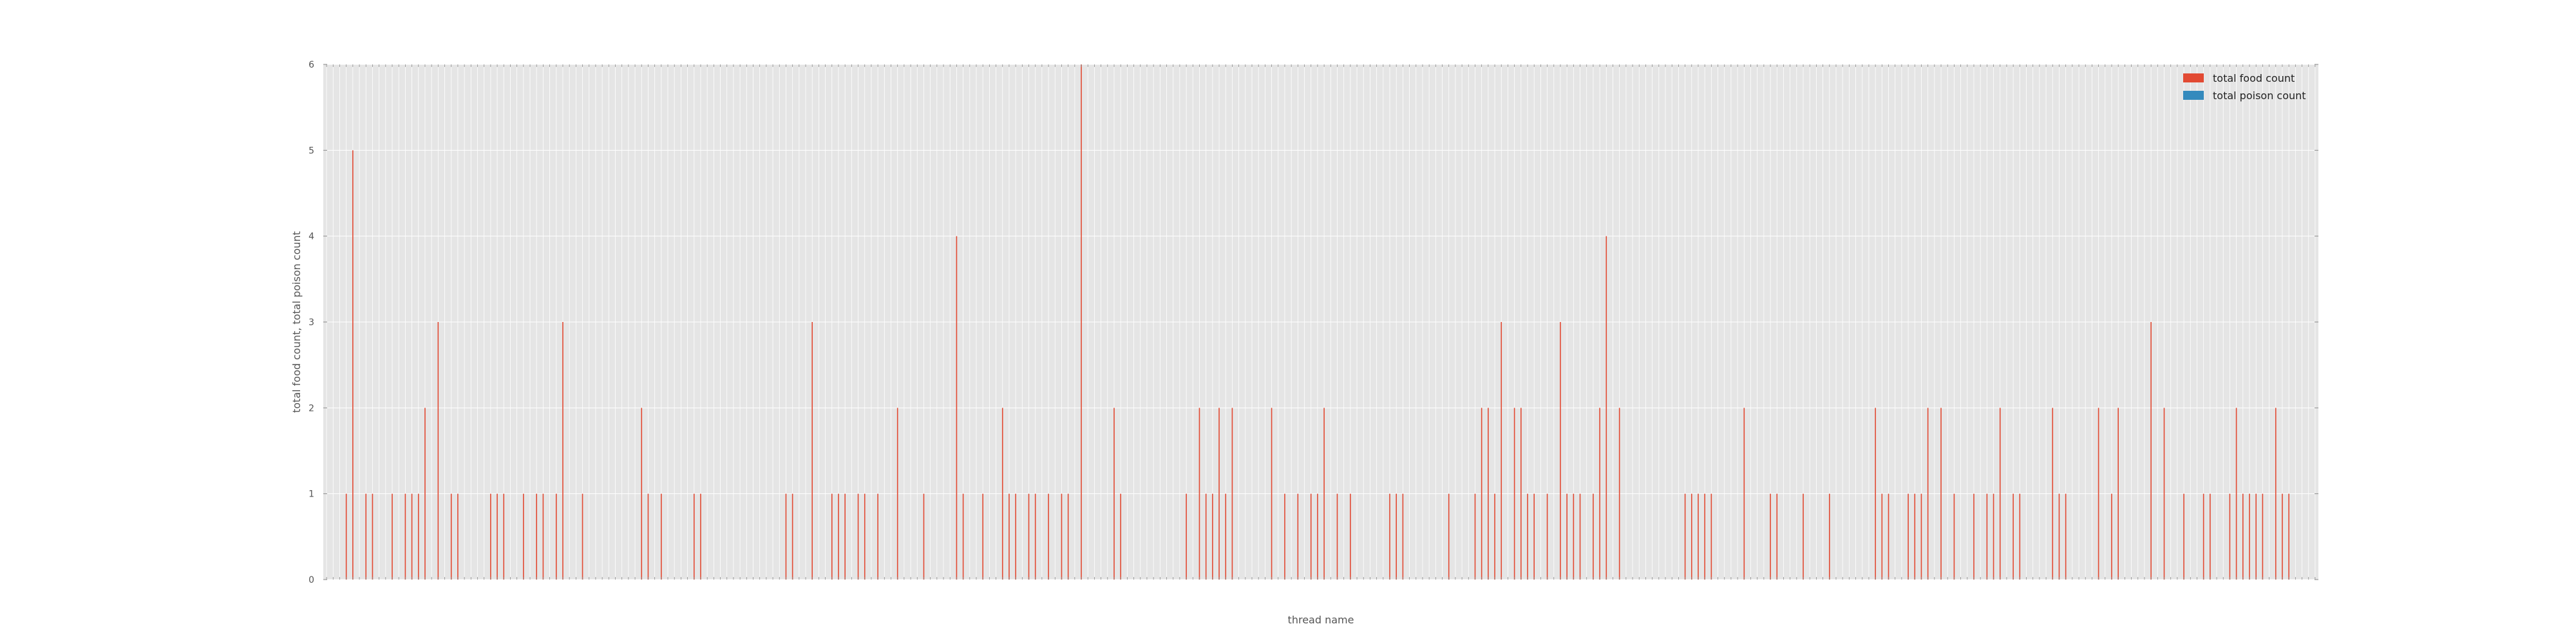 This screenshot has height=644, width=2576. Describe the element at coordinates (1321, 620) in the screenshot. I see `x-axis-title: thread name` at that location.